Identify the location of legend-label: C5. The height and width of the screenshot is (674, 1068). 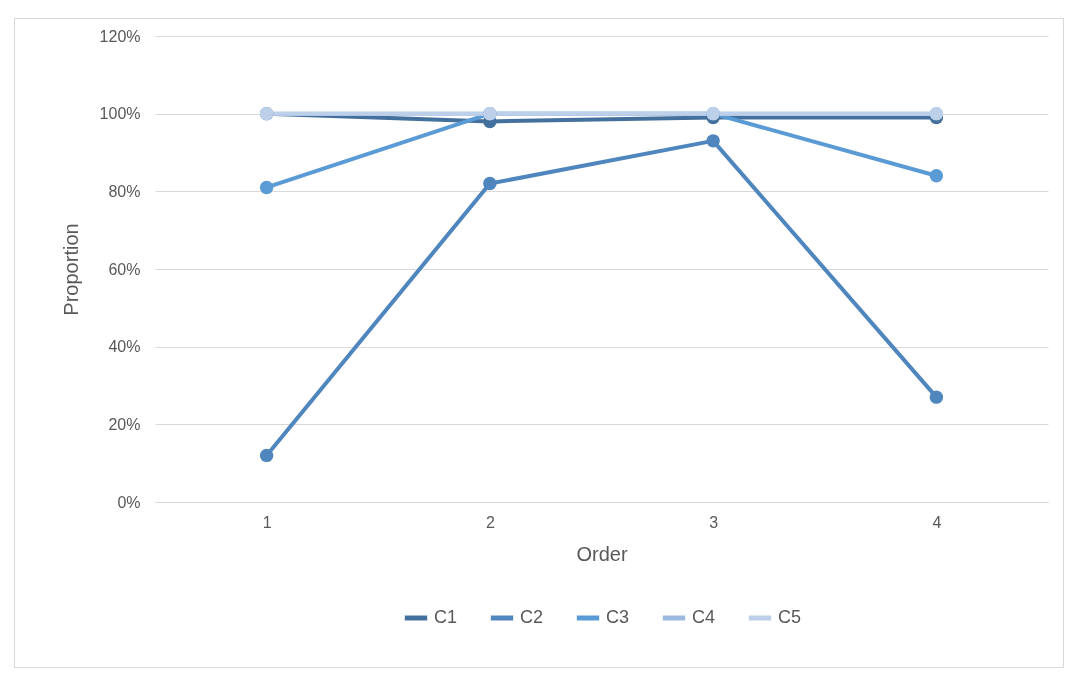
(790, 617).